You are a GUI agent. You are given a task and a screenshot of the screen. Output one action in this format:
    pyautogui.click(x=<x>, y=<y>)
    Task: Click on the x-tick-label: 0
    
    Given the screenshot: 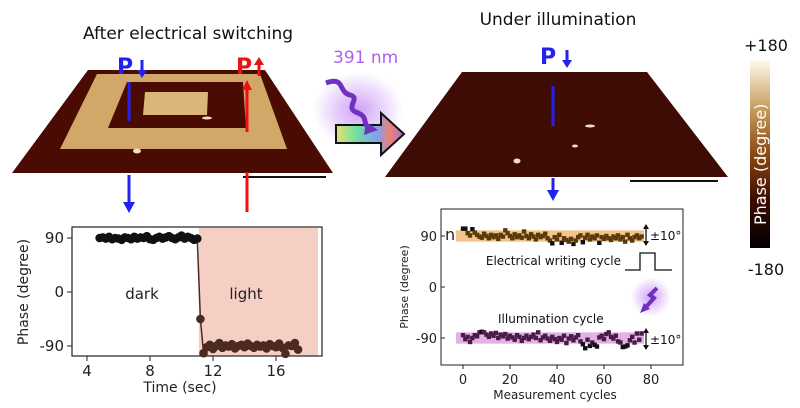 What is the action you would take?
    pyautogui.click(x=463, y=380)
    